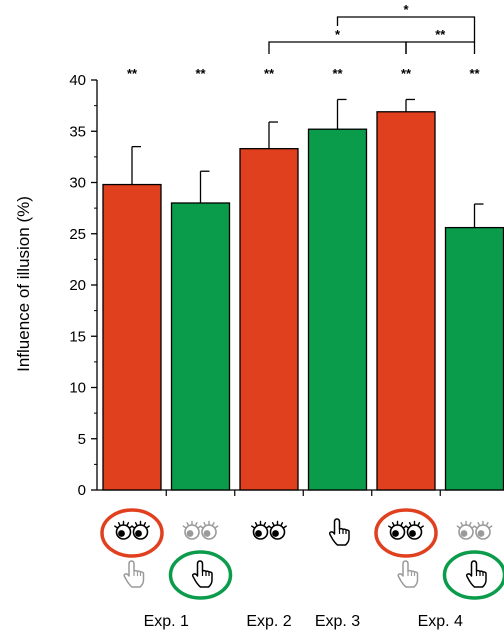  I want to click on y-tick-label: 35, so click(77, 131).